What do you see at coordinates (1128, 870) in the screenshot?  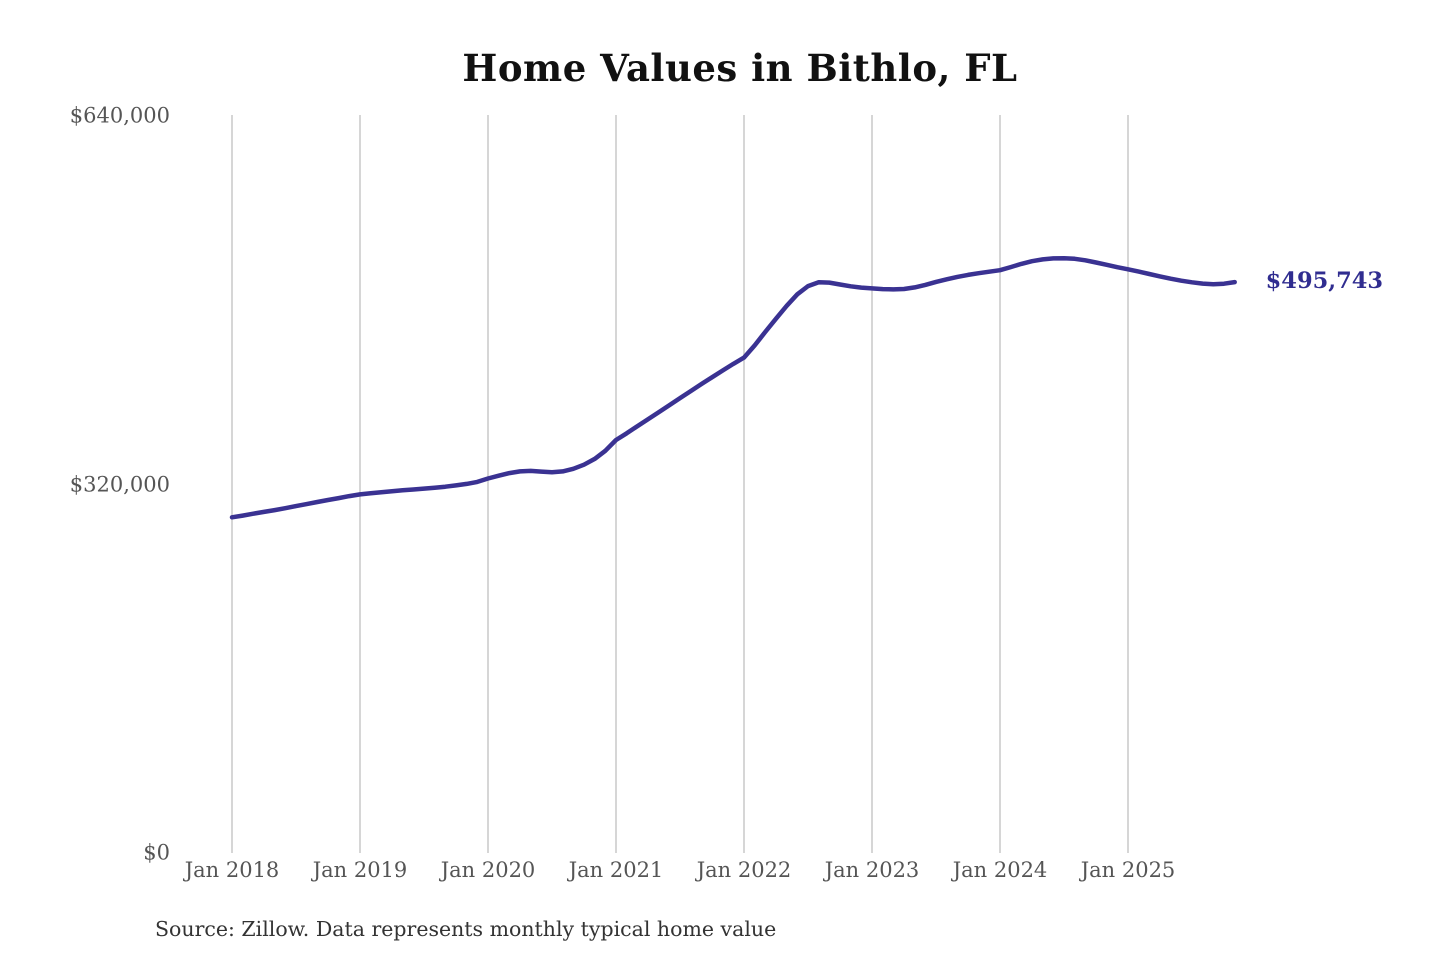 I see `x-tick-label: Jan 2025` at bounding box center [1128, 870].